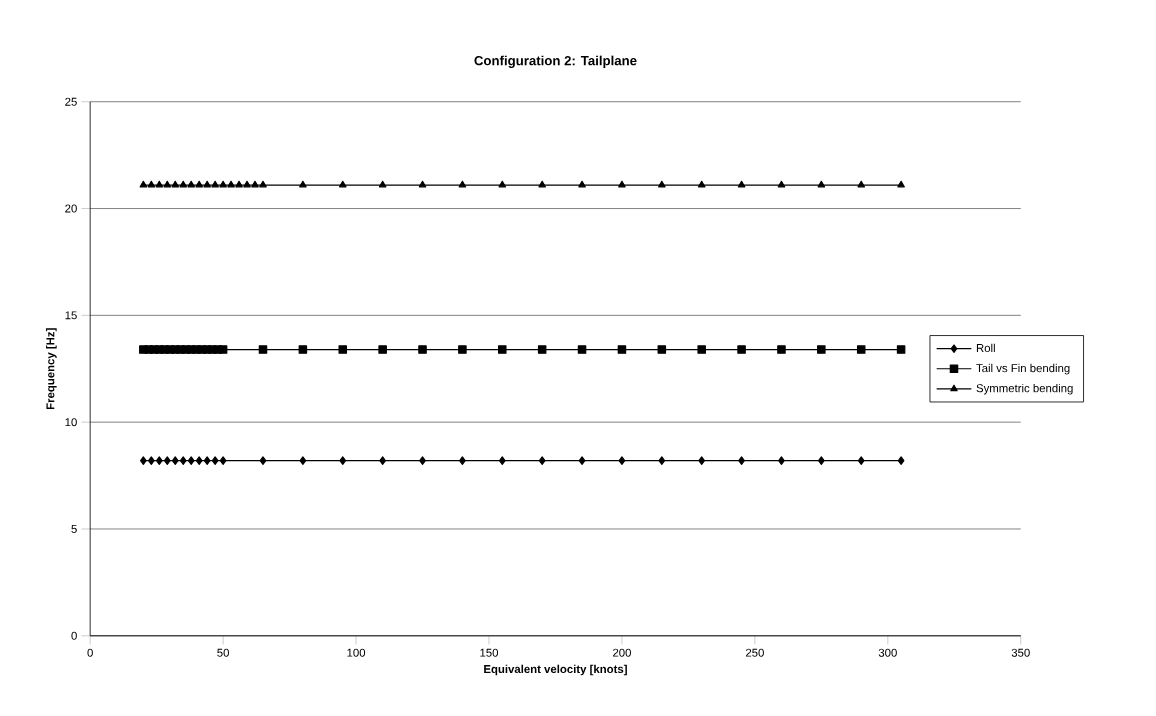 Image resolution: width=1156 pixels, height=716 pixels. Describe the element at coordinates (754, 652) in the screenshot. I see `x-tick-label: 250` at that location.